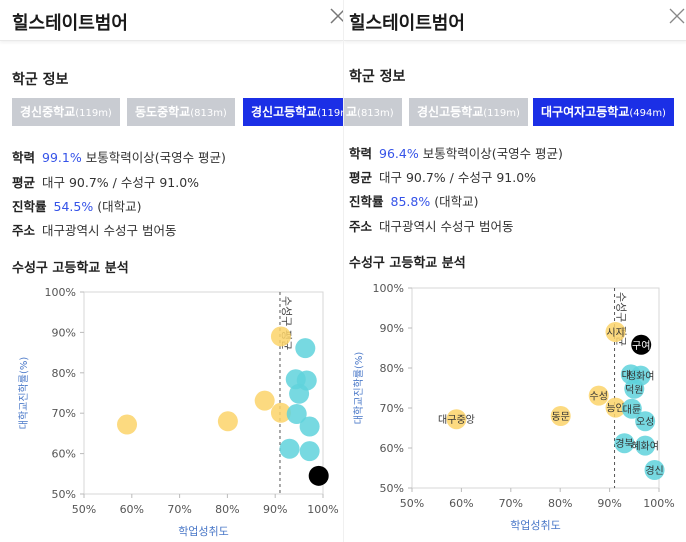  I want to click on data-point-label: 오성, so click(645, 422).